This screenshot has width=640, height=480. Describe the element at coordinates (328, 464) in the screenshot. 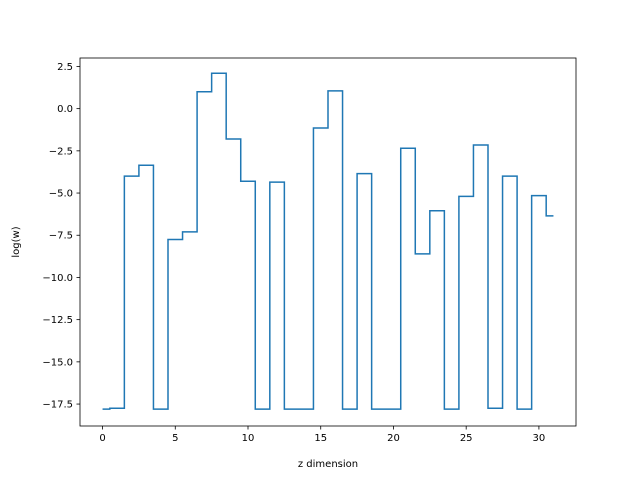

I see `x-axis-label: z dimension` at that location.